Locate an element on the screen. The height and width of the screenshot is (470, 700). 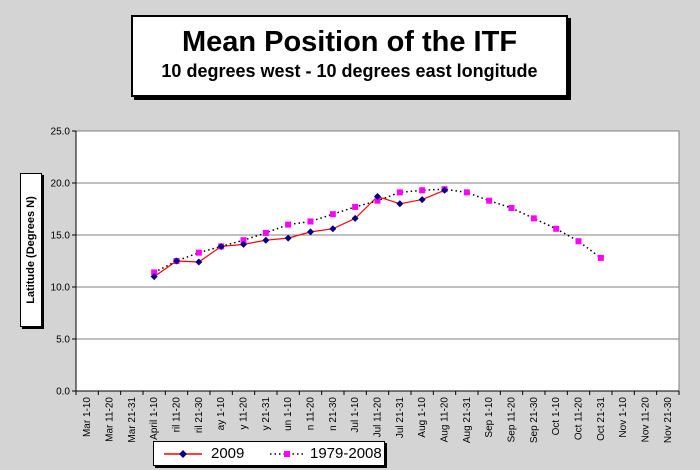
x-tick-label: Mar 21-31 is located at coordinates (132, 420).